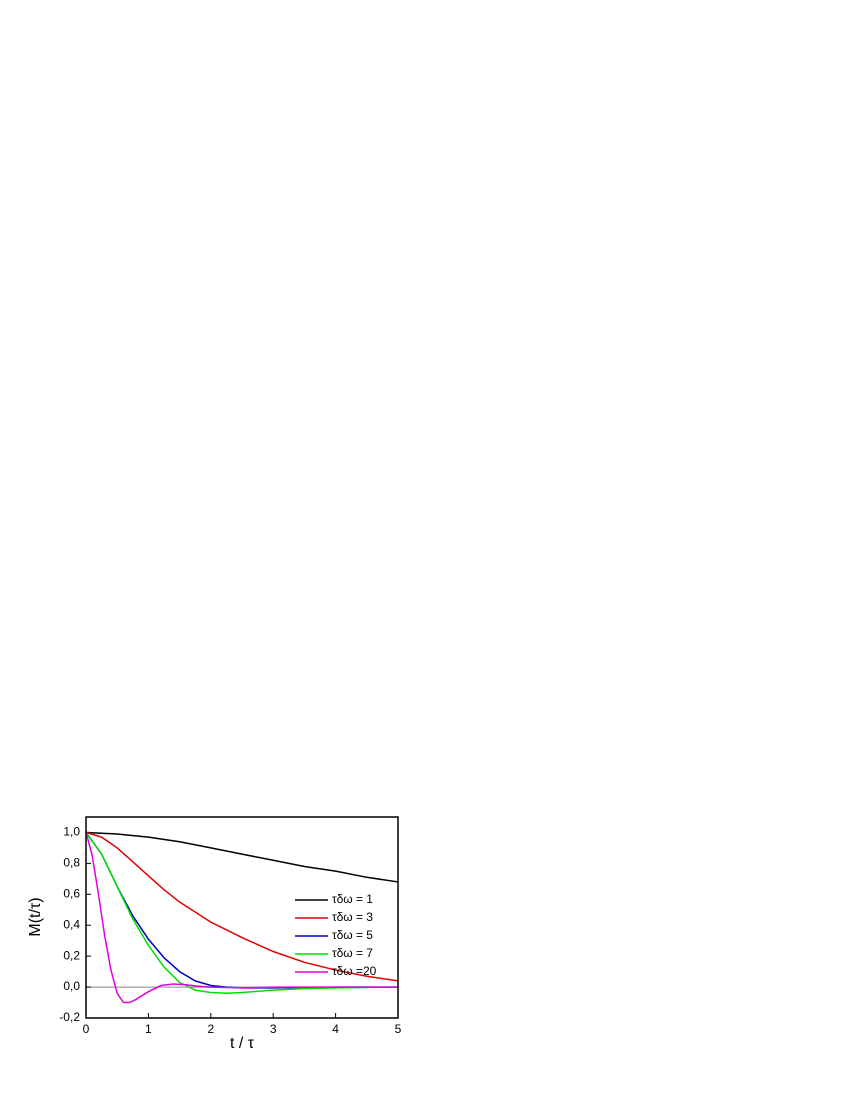  I want to click on y-axis-label: M(t/τ), so click(35, 916).